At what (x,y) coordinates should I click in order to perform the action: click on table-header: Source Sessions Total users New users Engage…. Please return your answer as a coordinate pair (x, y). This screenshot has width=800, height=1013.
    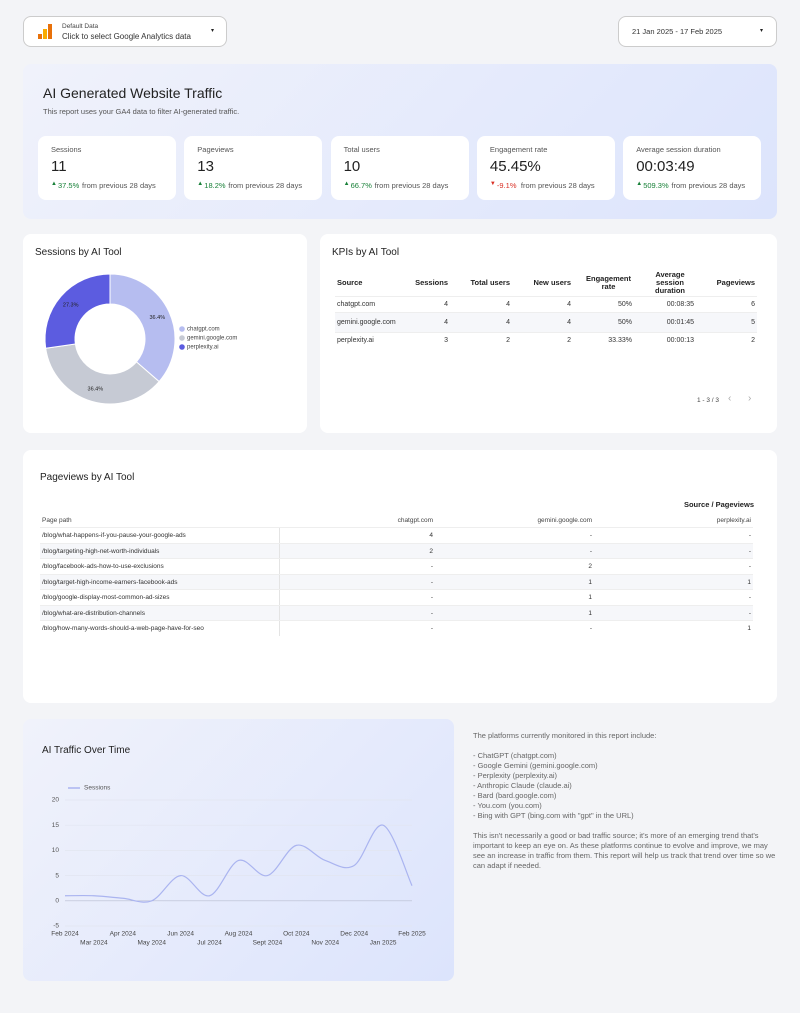
    Looking at the image, I should click on (546, 283).